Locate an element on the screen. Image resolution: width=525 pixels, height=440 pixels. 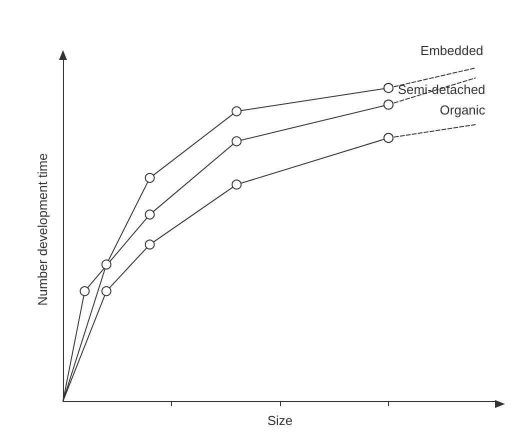
series-label: Embedded is located at coordinates (452, 50).